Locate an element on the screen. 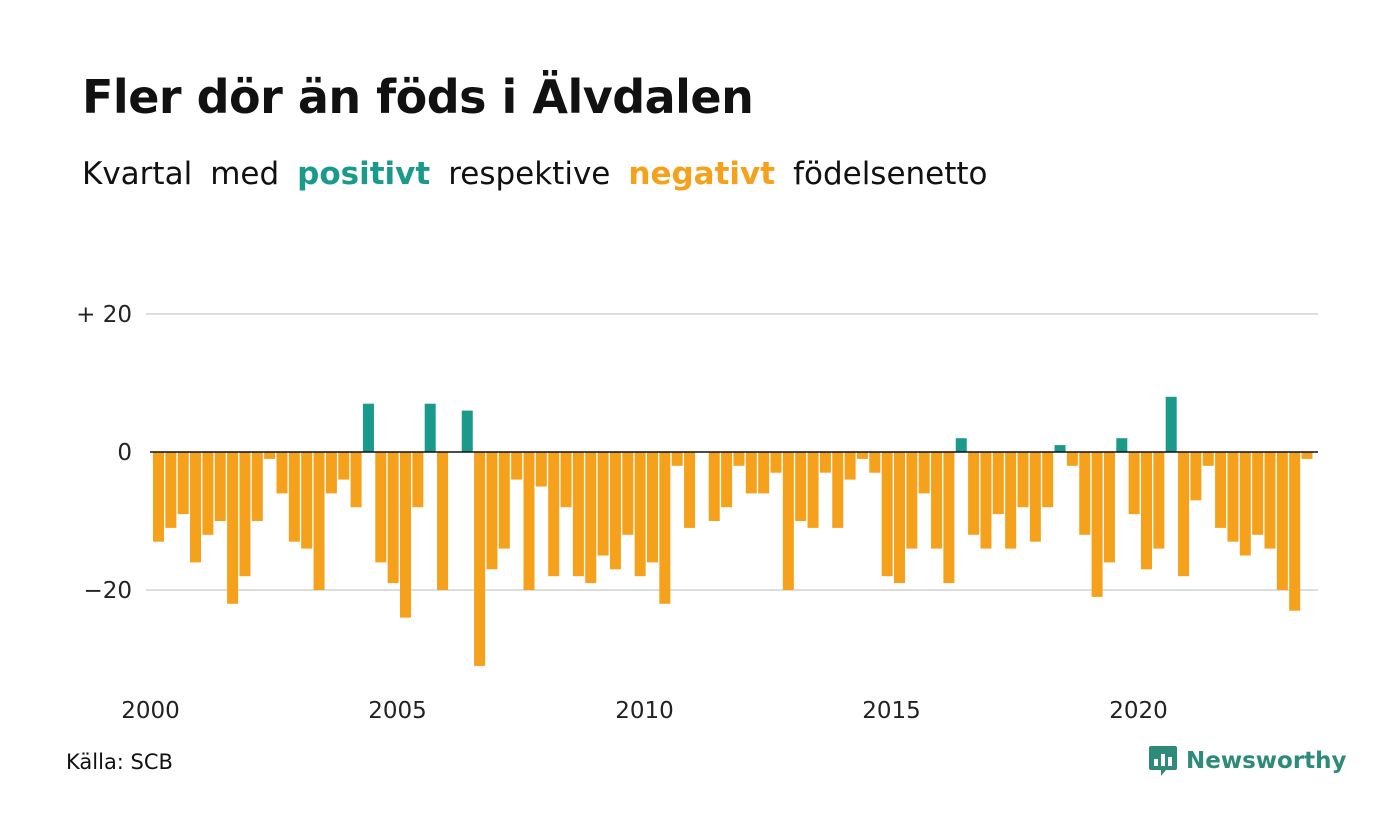  y-tick-label-2: −20 is located at coordinates (107, 591).